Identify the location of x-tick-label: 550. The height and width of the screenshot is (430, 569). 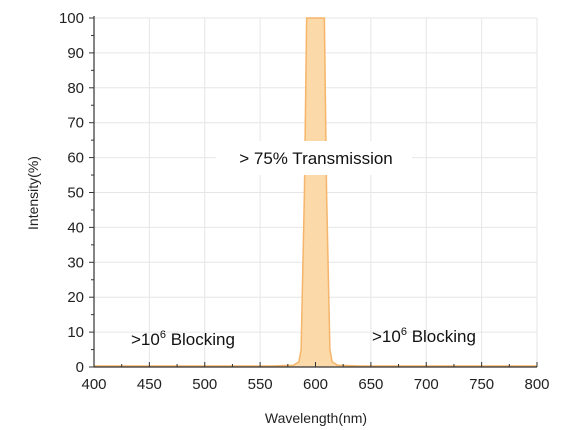
(260, 384).